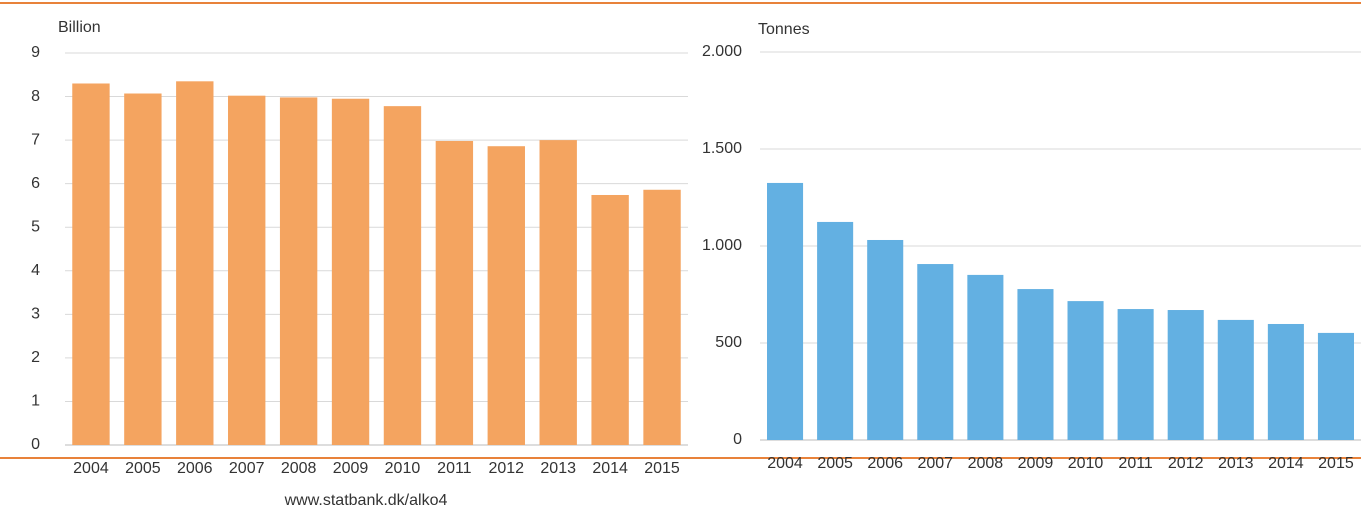 Image resolution: width=1361 pixels, height=511 pixels. What do you see at coordinates (35, 139) in the screenshot?
I see `y-tick-label: 7` at bounding box center [35, 139].